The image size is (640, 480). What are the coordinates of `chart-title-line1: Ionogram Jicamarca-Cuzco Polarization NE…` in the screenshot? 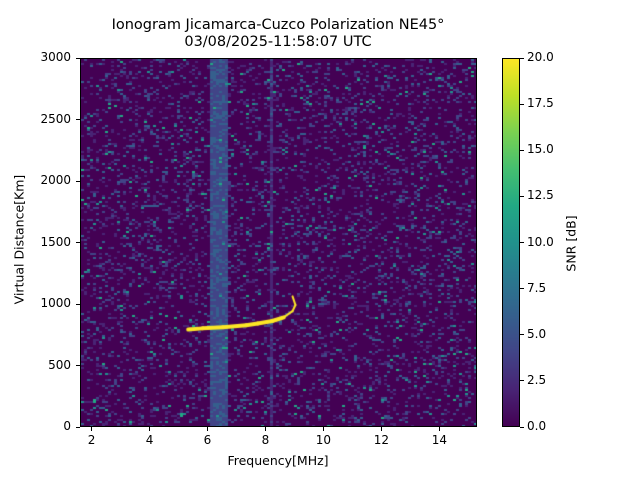 It's located at (278, 25).